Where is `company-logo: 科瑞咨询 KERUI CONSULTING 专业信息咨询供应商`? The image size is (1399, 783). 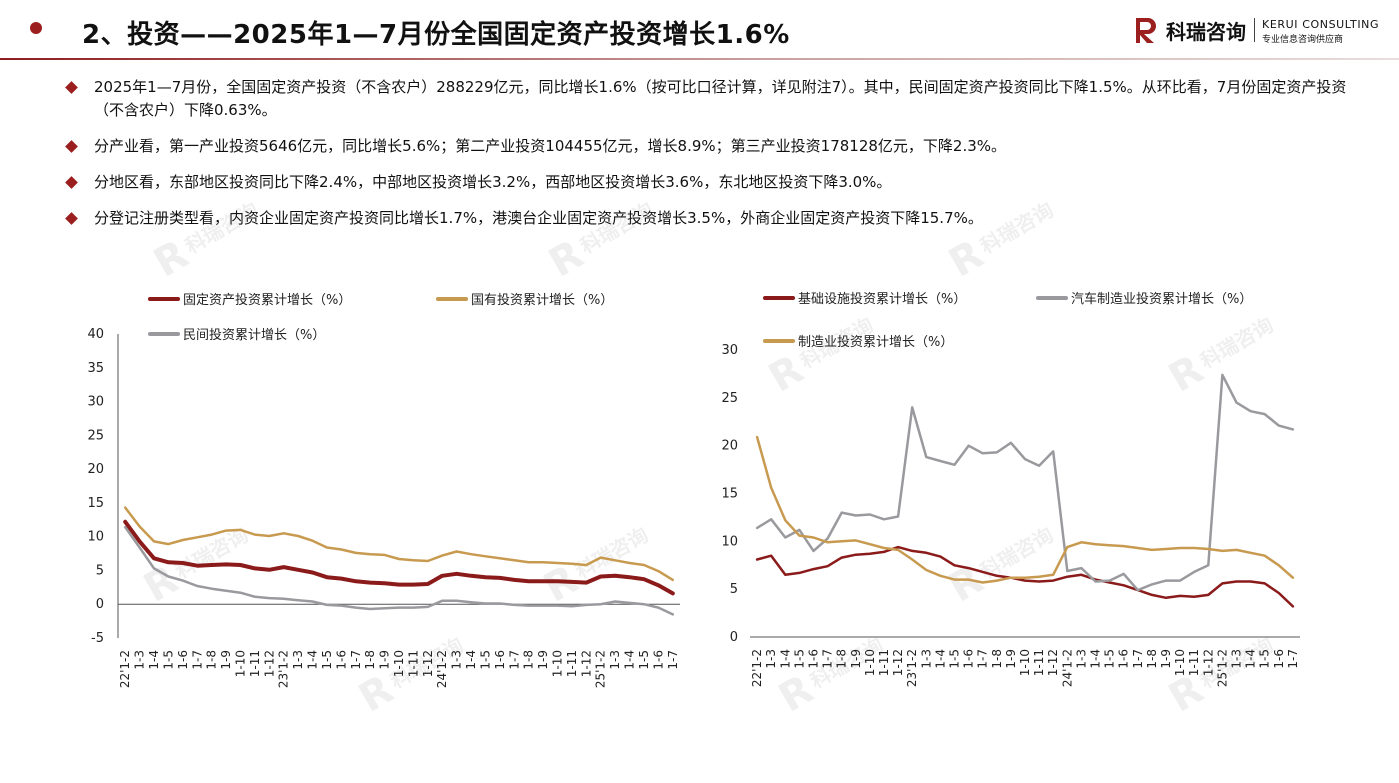
company-logo: 科瑞咨询 KERUI CONSULTING 专业信息咨询供应商 is located at coordinates (1259, 31).